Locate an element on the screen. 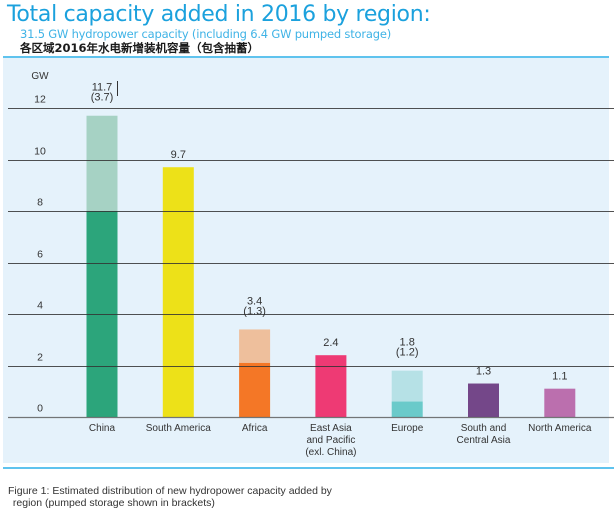 The width and height of the screenshot is (614, 517). x-category-label: South and is located at coordinates (484, 428).